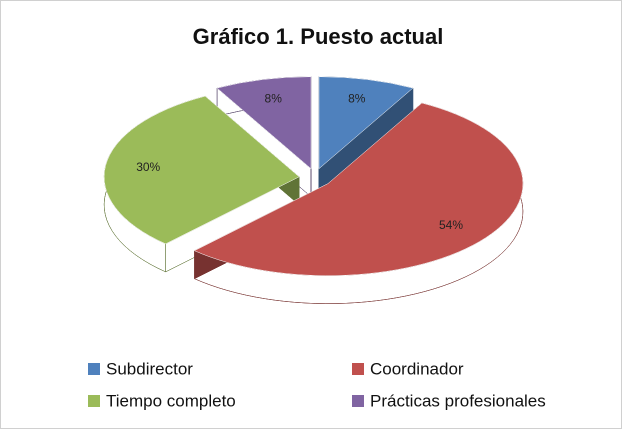 This screenshot has height=429, width=622. Describe the element at coordinates (417, 368) in the screenshot. I see `legend-label: Coordinador` at that location.